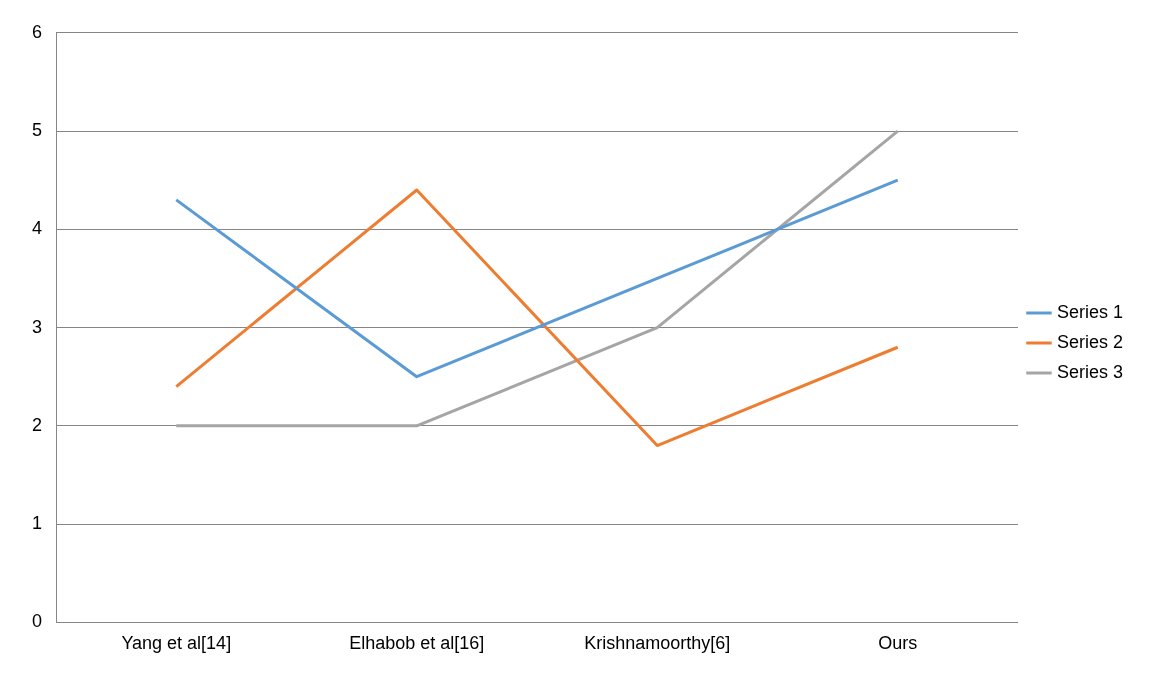  What do you see at coordinates (176, 643) in the screenshot?
I see `x-tick-label: Yang et al[14]` at bounding box center [176, 643].